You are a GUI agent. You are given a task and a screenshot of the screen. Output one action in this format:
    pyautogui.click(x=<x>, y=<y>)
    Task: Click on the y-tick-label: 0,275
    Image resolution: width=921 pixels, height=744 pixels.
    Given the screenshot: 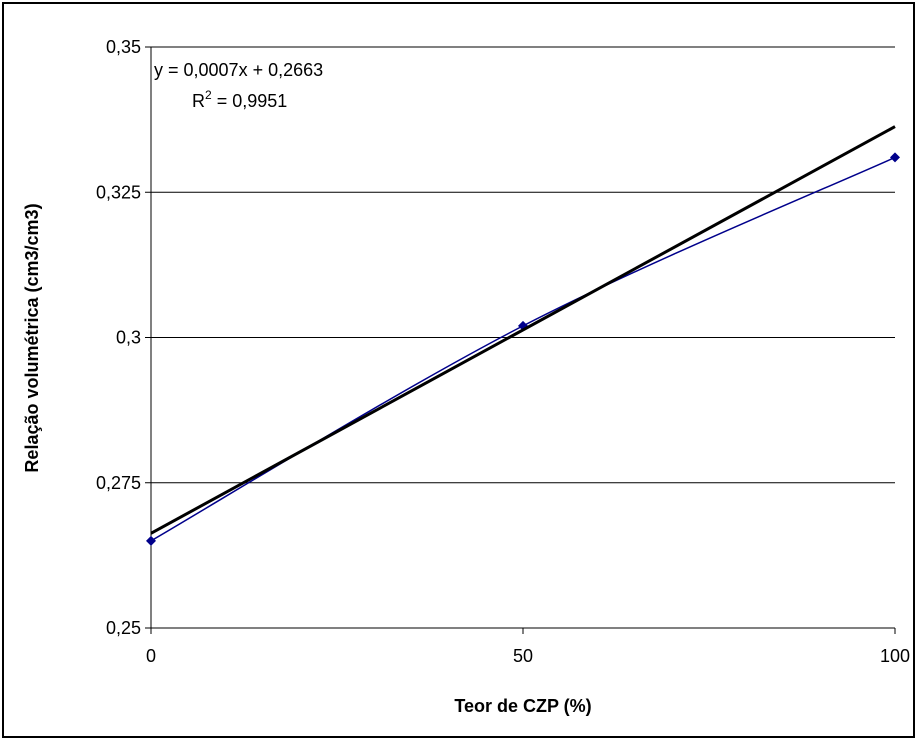 What is the action you would take?
    pyautogui.click(x=118, y=483)
    